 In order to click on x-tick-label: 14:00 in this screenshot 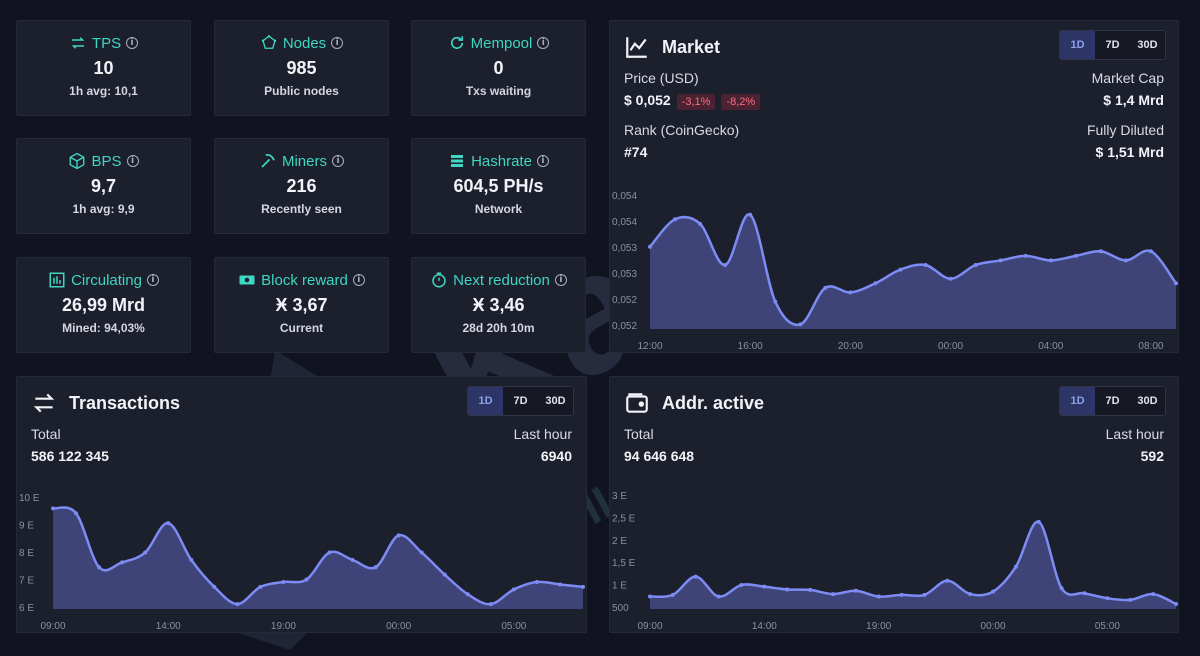, I will do `click(764, 626)`.